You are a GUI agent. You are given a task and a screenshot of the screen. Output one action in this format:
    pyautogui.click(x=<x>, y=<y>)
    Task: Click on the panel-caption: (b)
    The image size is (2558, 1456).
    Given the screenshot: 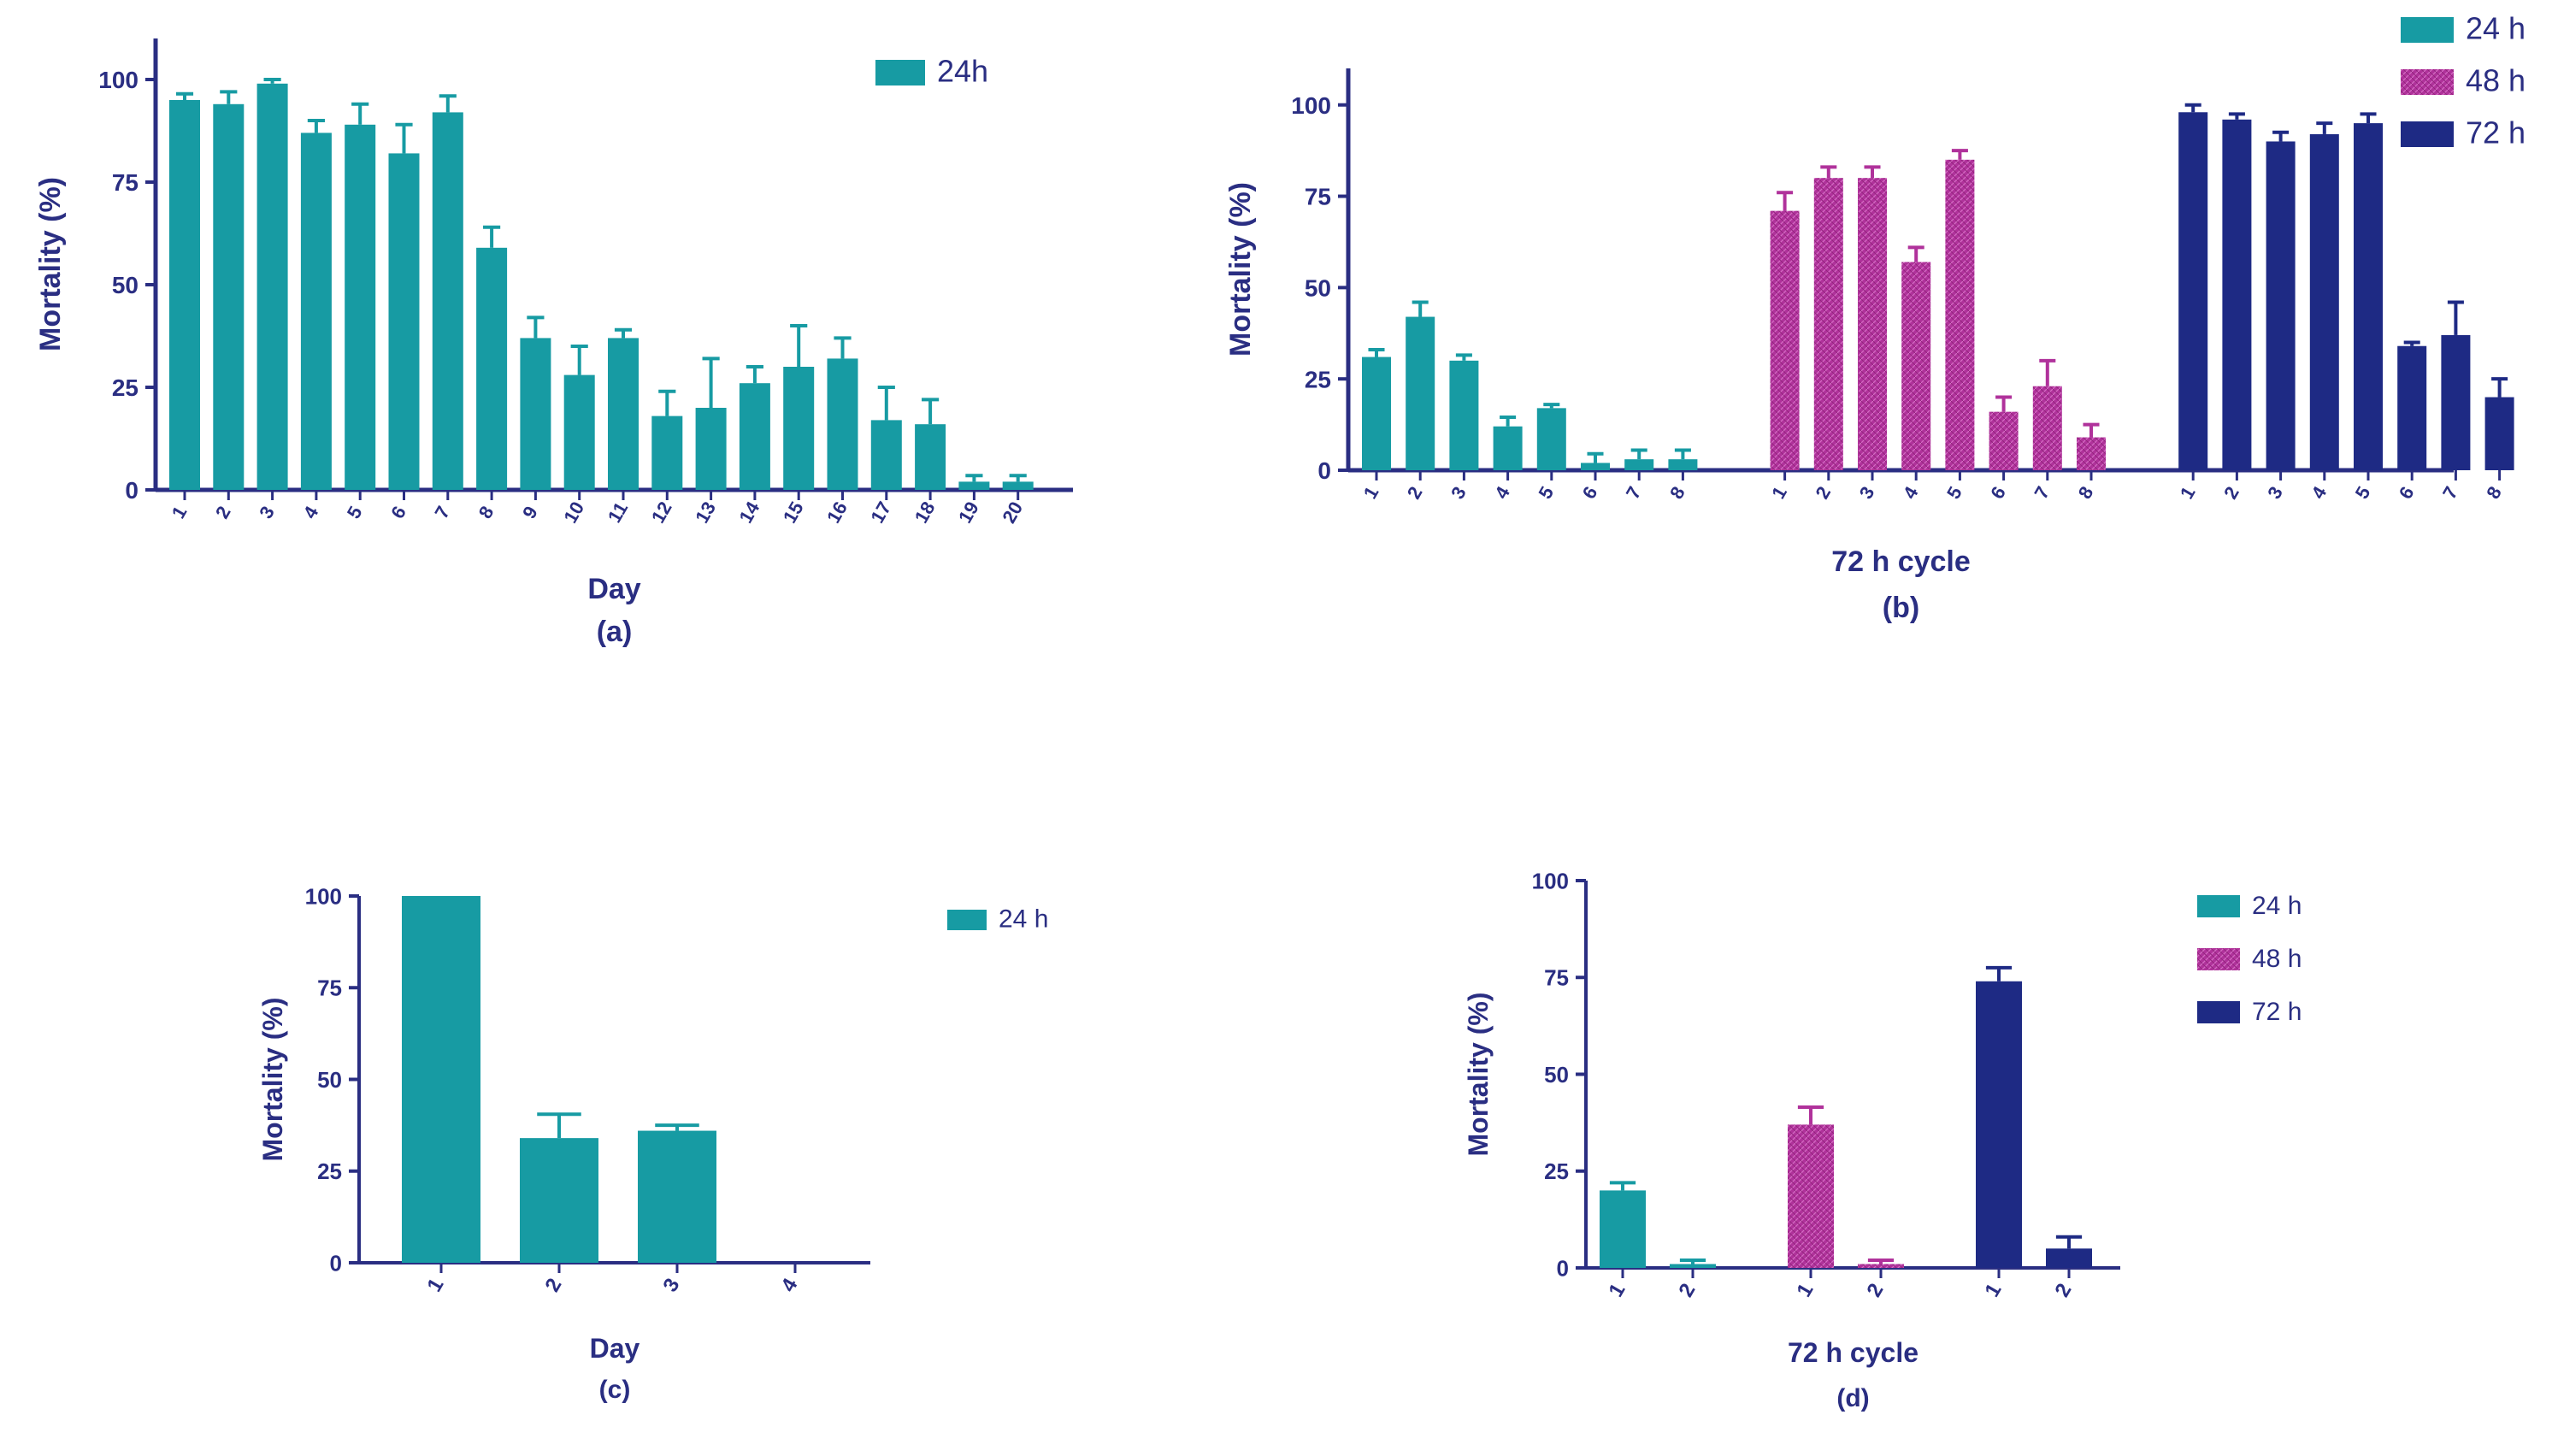 What is the action you would take?
    pyautogui.click(x=1901, y=608)
    